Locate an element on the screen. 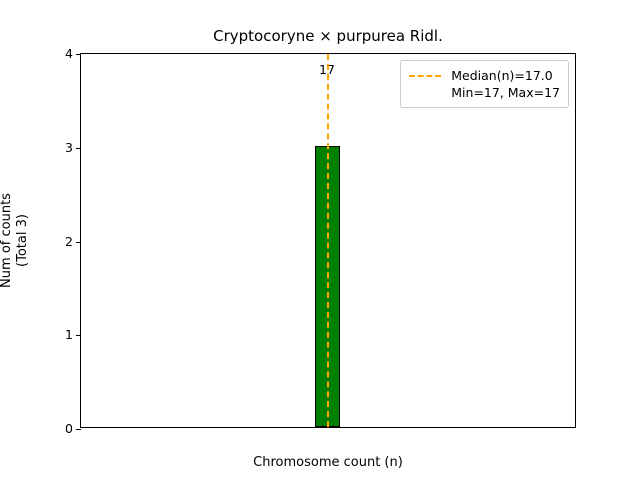 The image size is (640, 480). y-tick-label-1: 1 is located at coordinates (69, 334).